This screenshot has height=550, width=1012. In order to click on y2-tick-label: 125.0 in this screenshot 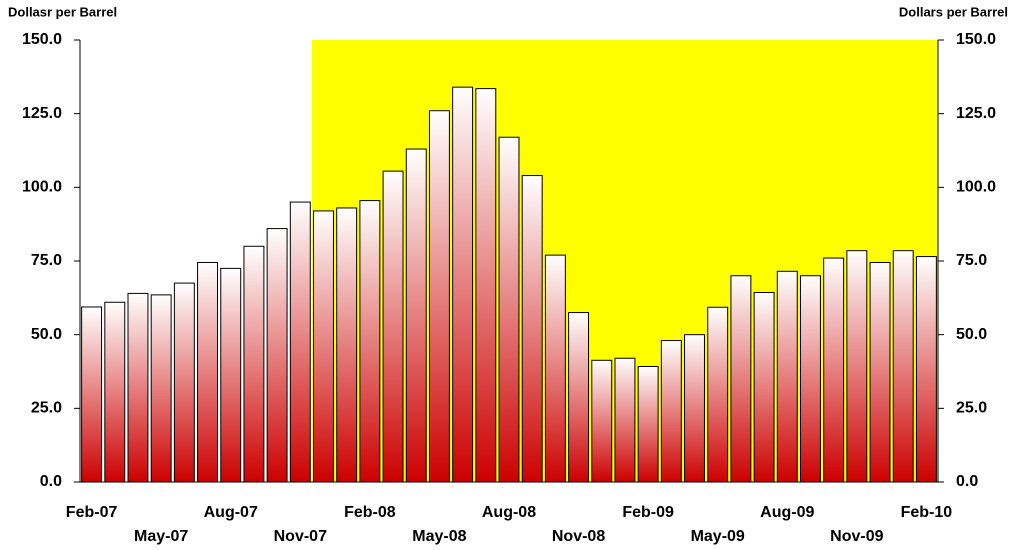, I will do `click(976, 113)`.